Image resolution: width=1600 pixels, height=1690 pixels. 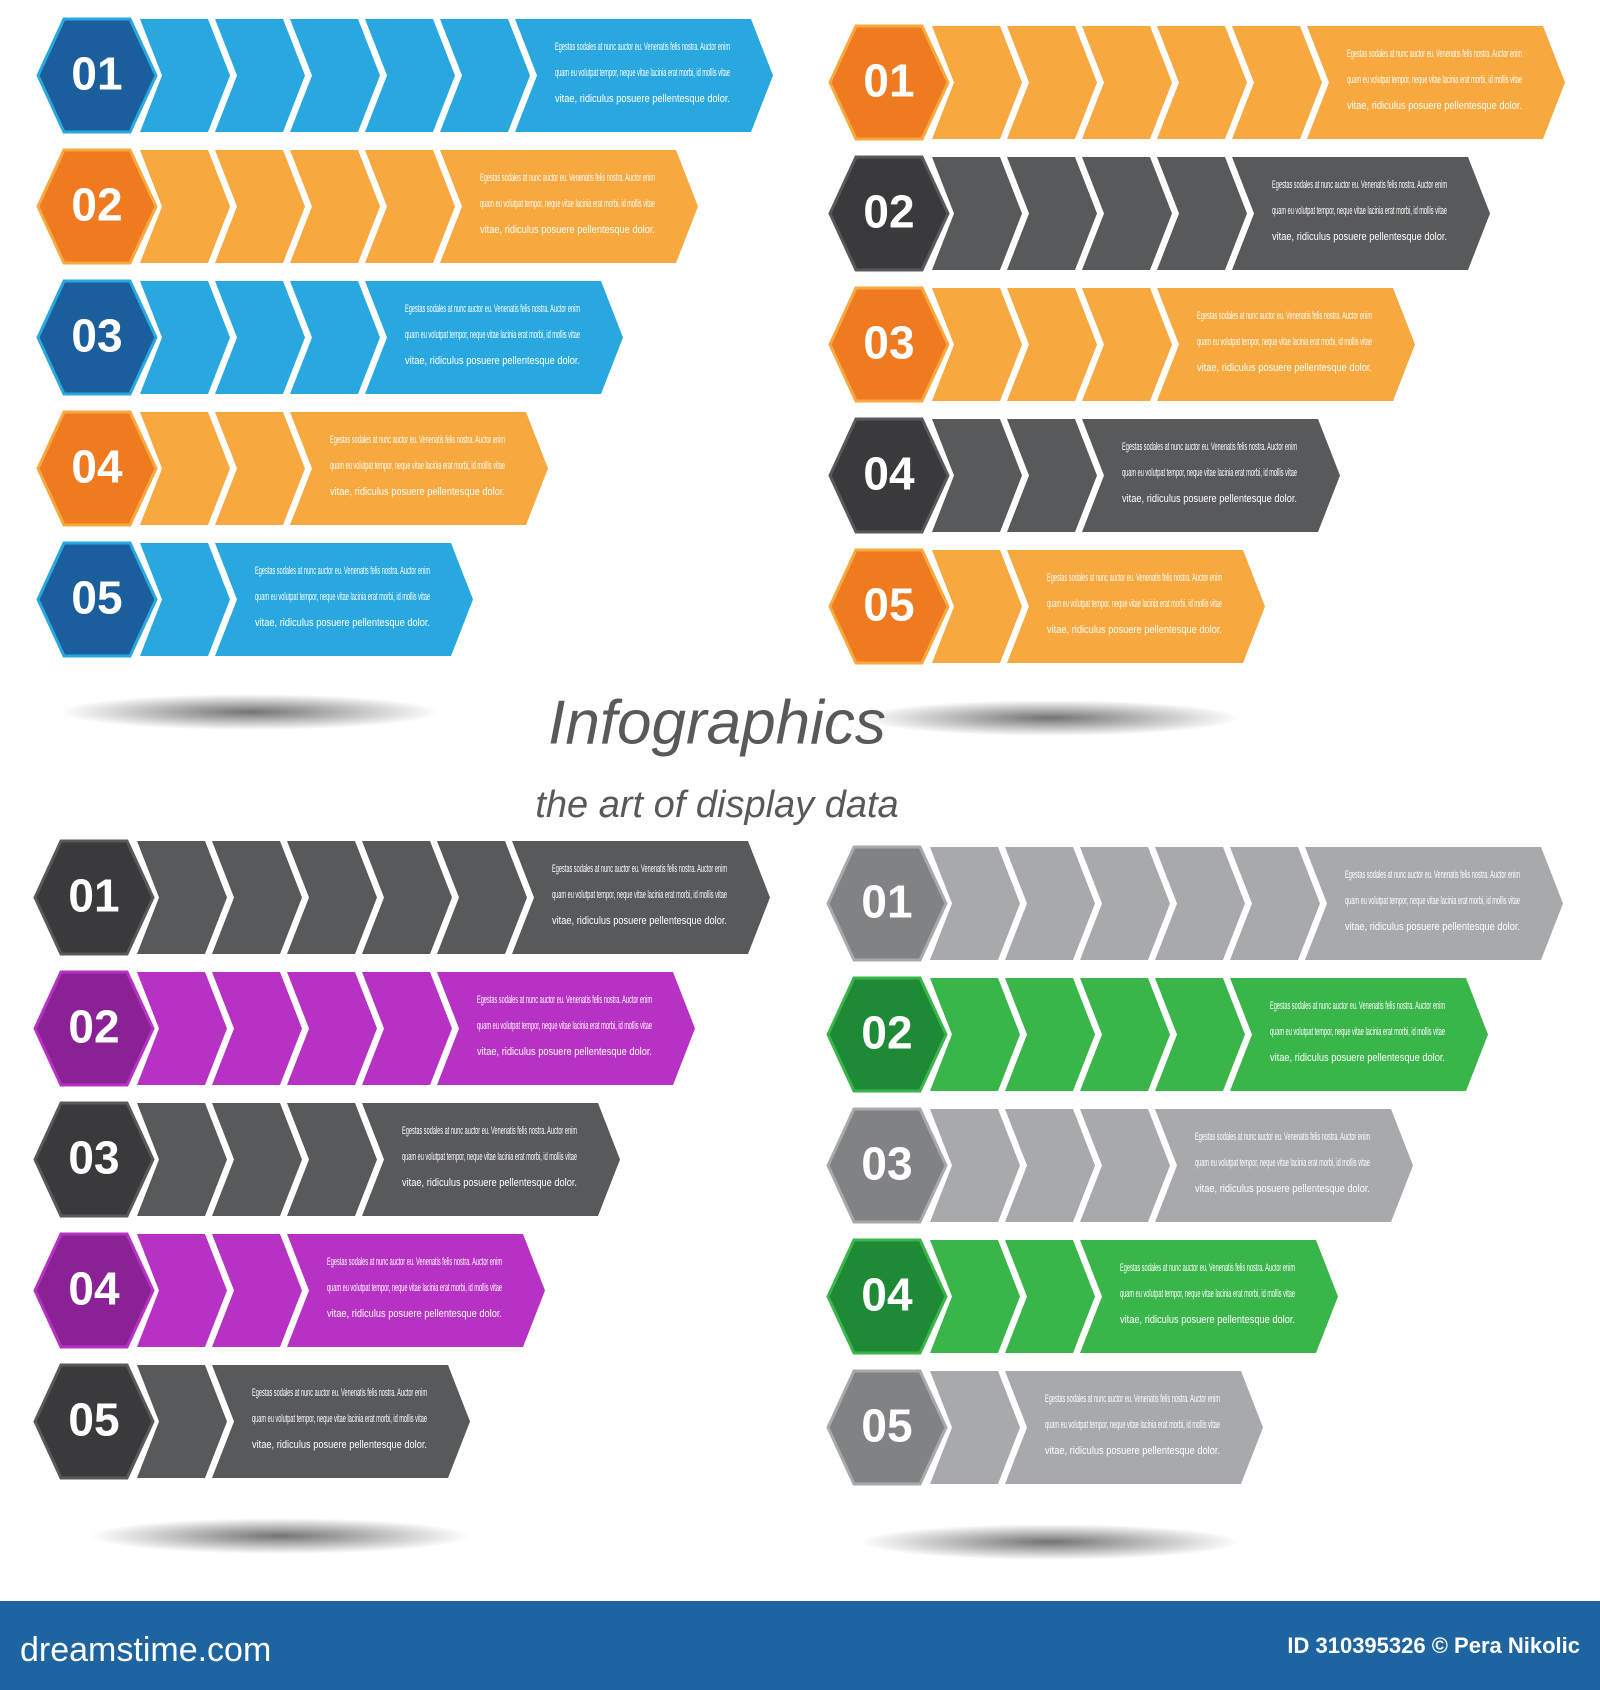 I want to click on footer-site: dreamstime.com, so click(x=145, y=1650).